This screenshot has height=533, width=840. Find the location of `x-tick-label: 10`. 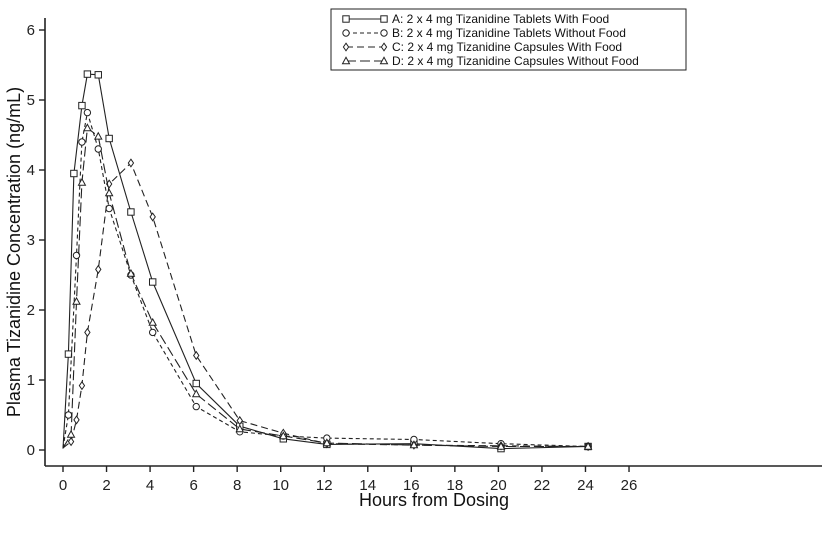

x-tick-label: 10 is located at coordinates (280, 485).